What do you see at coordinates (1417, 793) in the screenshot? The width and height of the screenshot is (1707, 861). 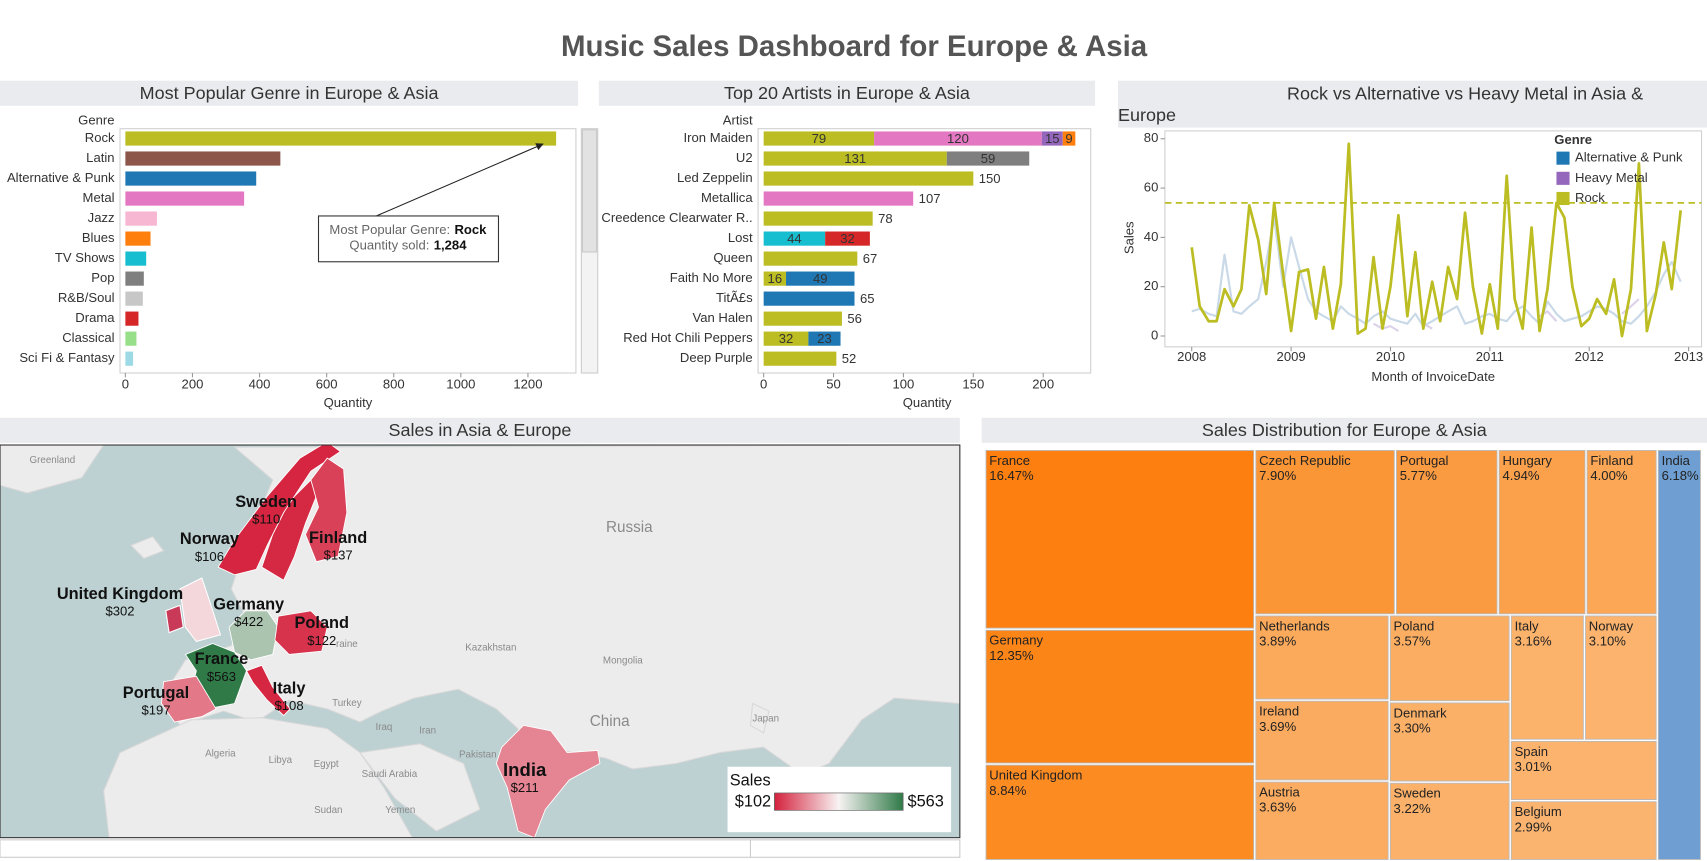 I see `cell-name: Sweden` at bounding box center [1417, 793].